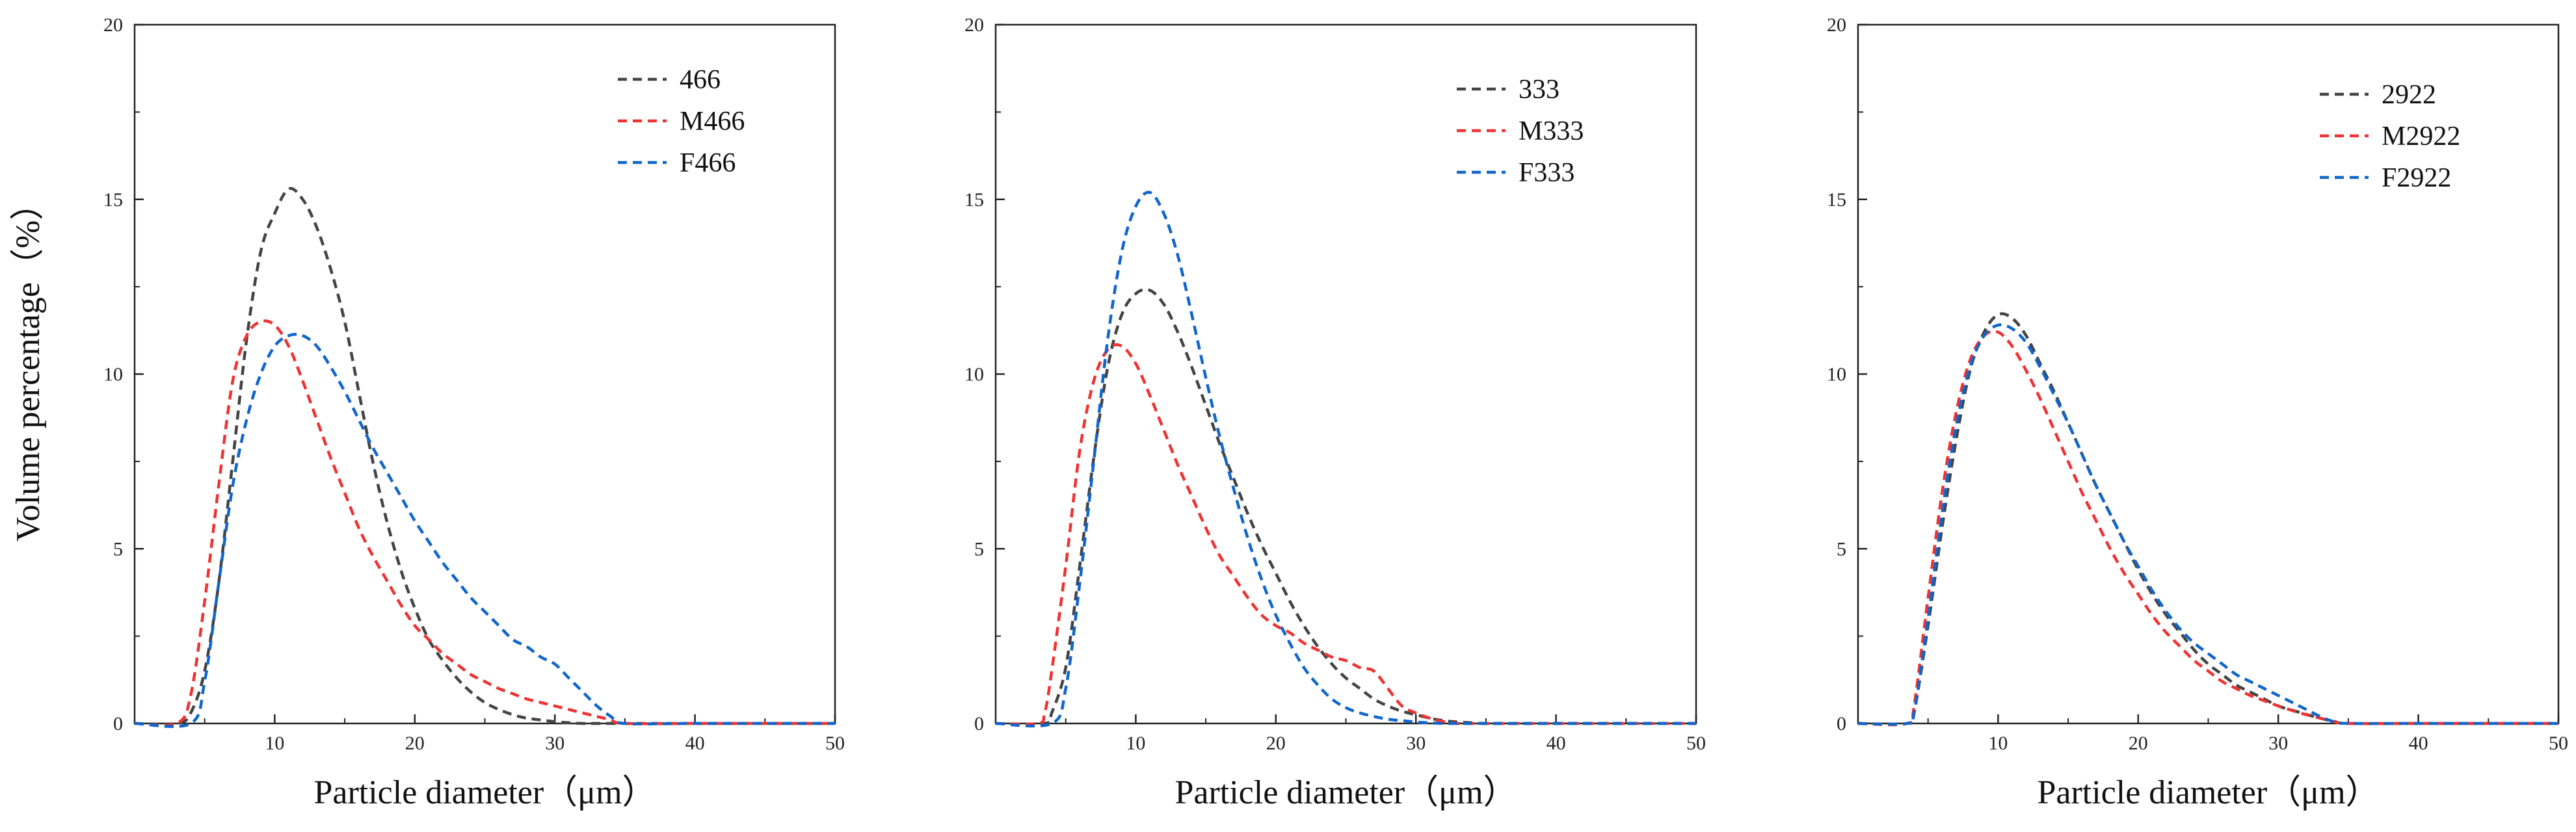 Image resolution: width=2576 pixels, height=832 pixels. I want to click on legend-label-M2922: M2922, so click(2421, 136).